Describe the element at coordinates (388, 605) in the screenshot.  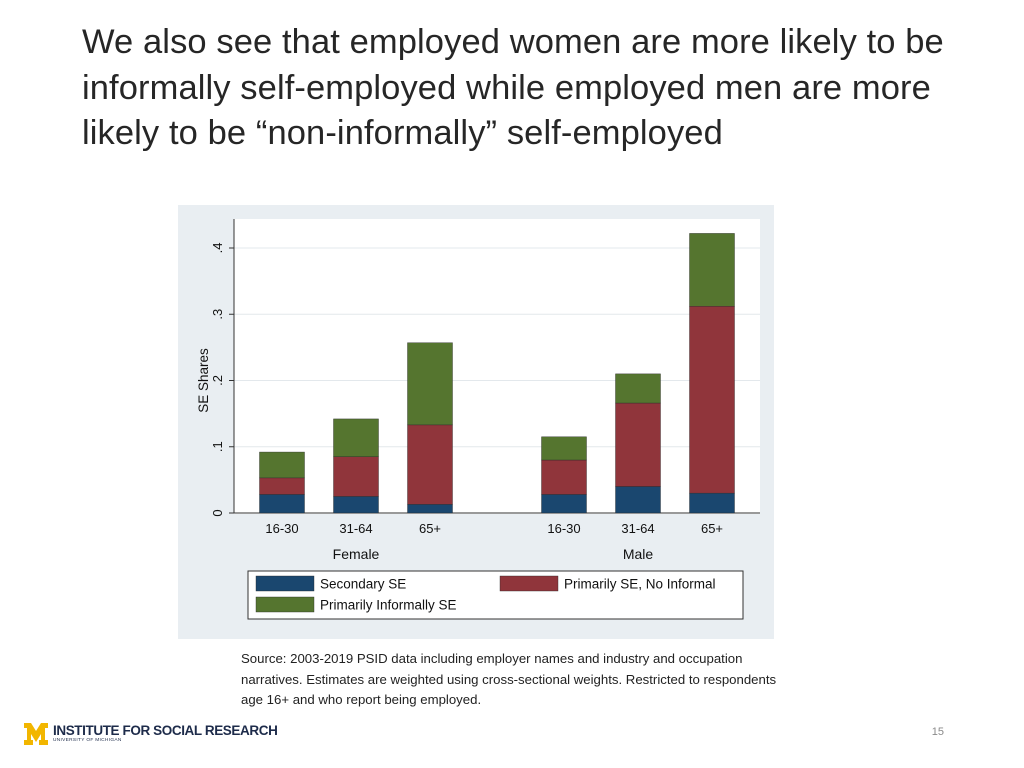
I see `legend-label: Primarily Informally SE` at that location.